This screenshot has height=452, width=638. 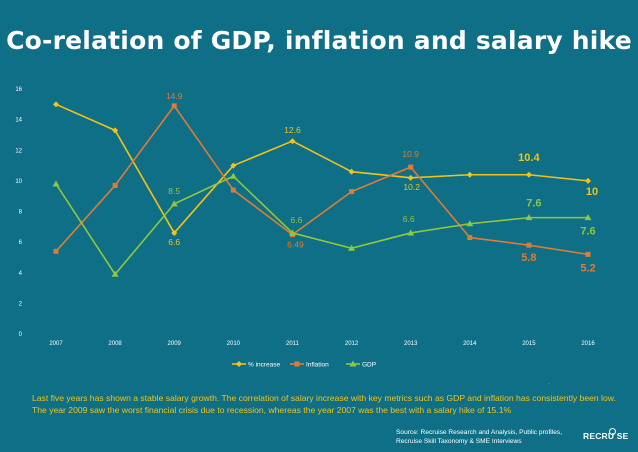 I want to click on y-tick-label: 4, so click(x=21, y=274).